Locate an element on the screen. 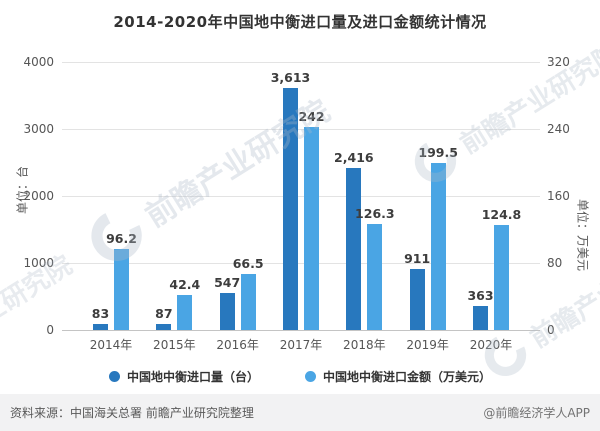 This screenshot has height=431, width=600. y-axis-tick-right: 80 is located at coordinates (555, 263).